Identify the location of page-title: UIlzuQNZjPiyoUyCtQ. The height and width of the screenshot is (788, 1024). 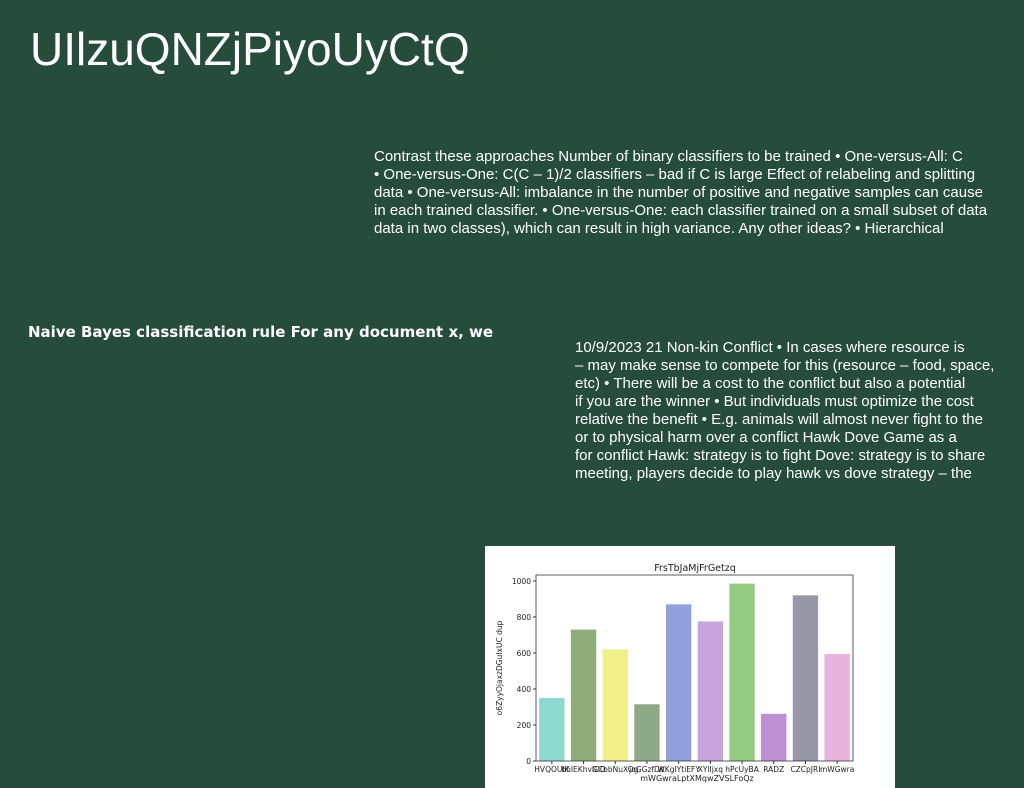
(250, 49).